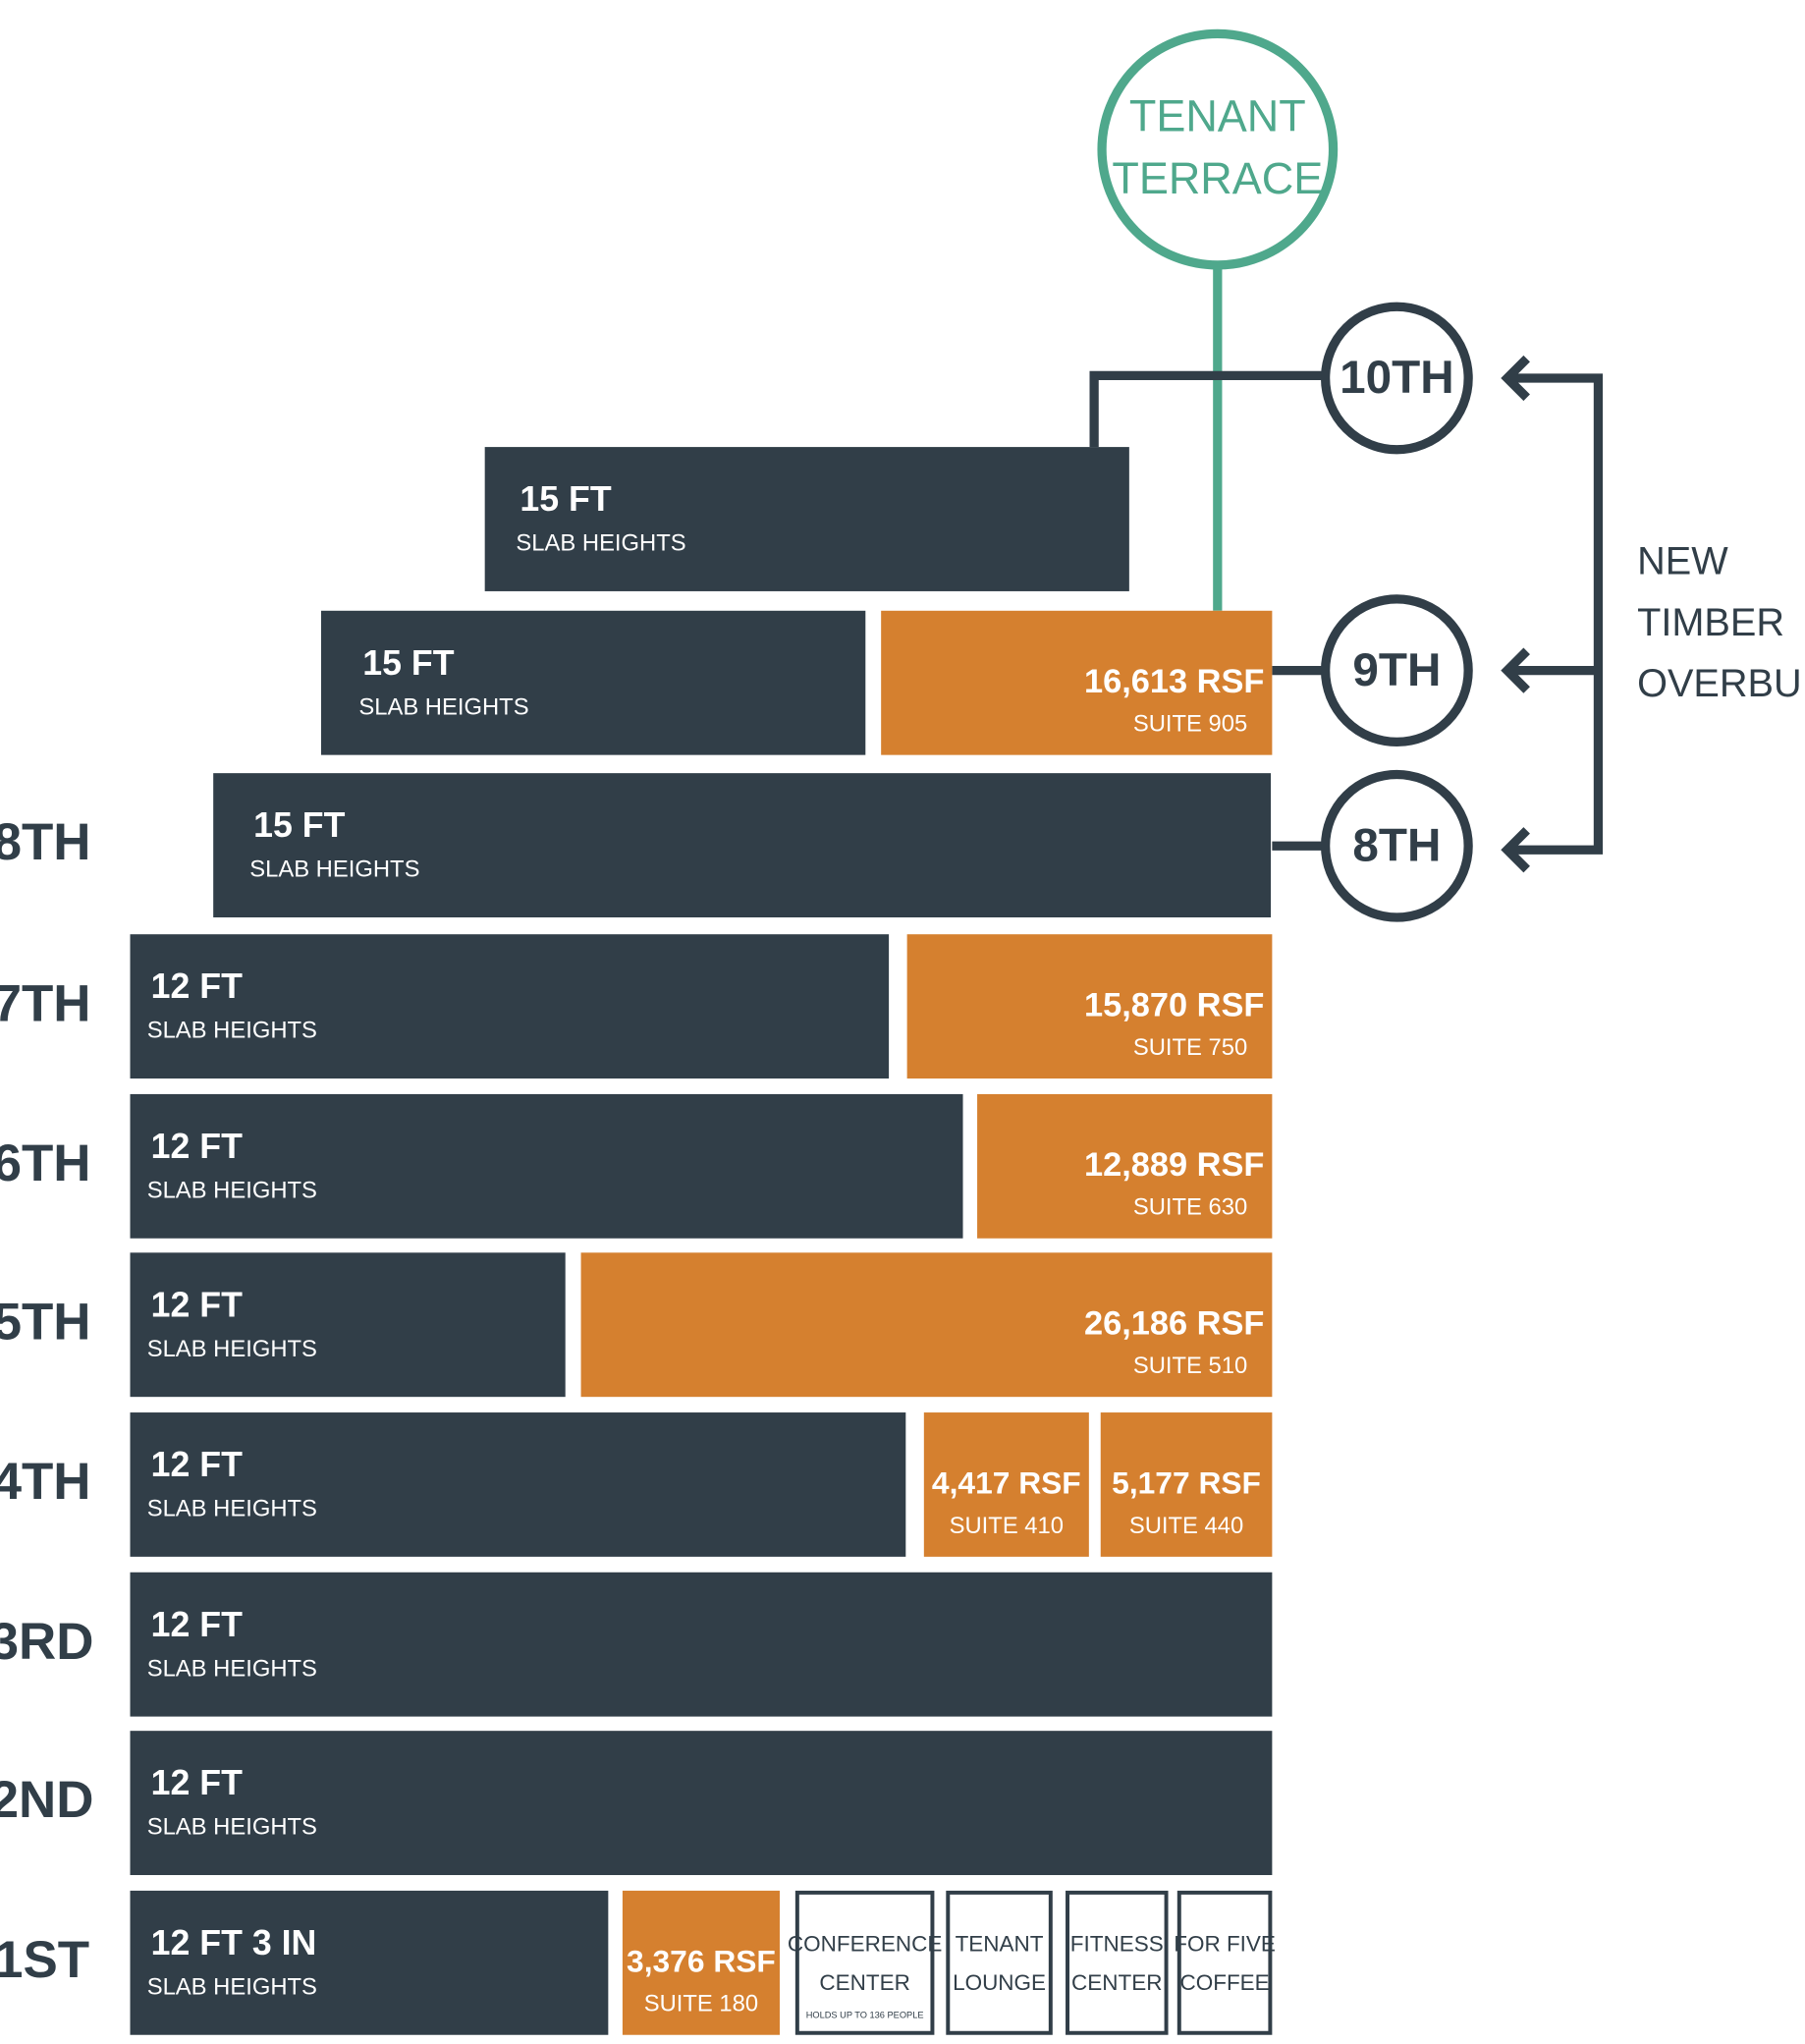  I want to click on overbuild-label: OVERBUILD, so click(1721, 683).